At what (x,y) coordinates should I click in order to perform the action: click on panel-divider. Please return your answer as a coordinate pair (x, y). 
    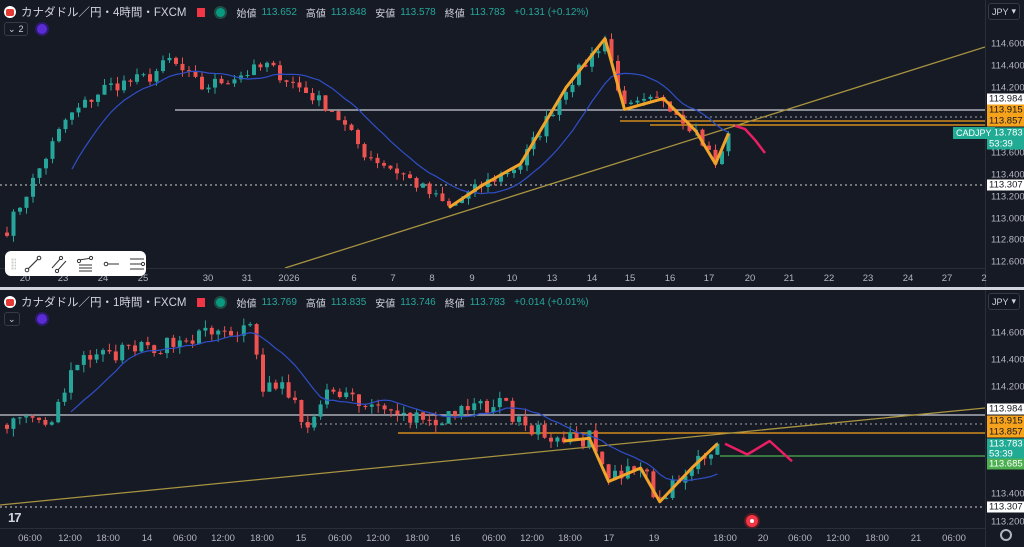
    Looking at the image, I should click on (512, 288).